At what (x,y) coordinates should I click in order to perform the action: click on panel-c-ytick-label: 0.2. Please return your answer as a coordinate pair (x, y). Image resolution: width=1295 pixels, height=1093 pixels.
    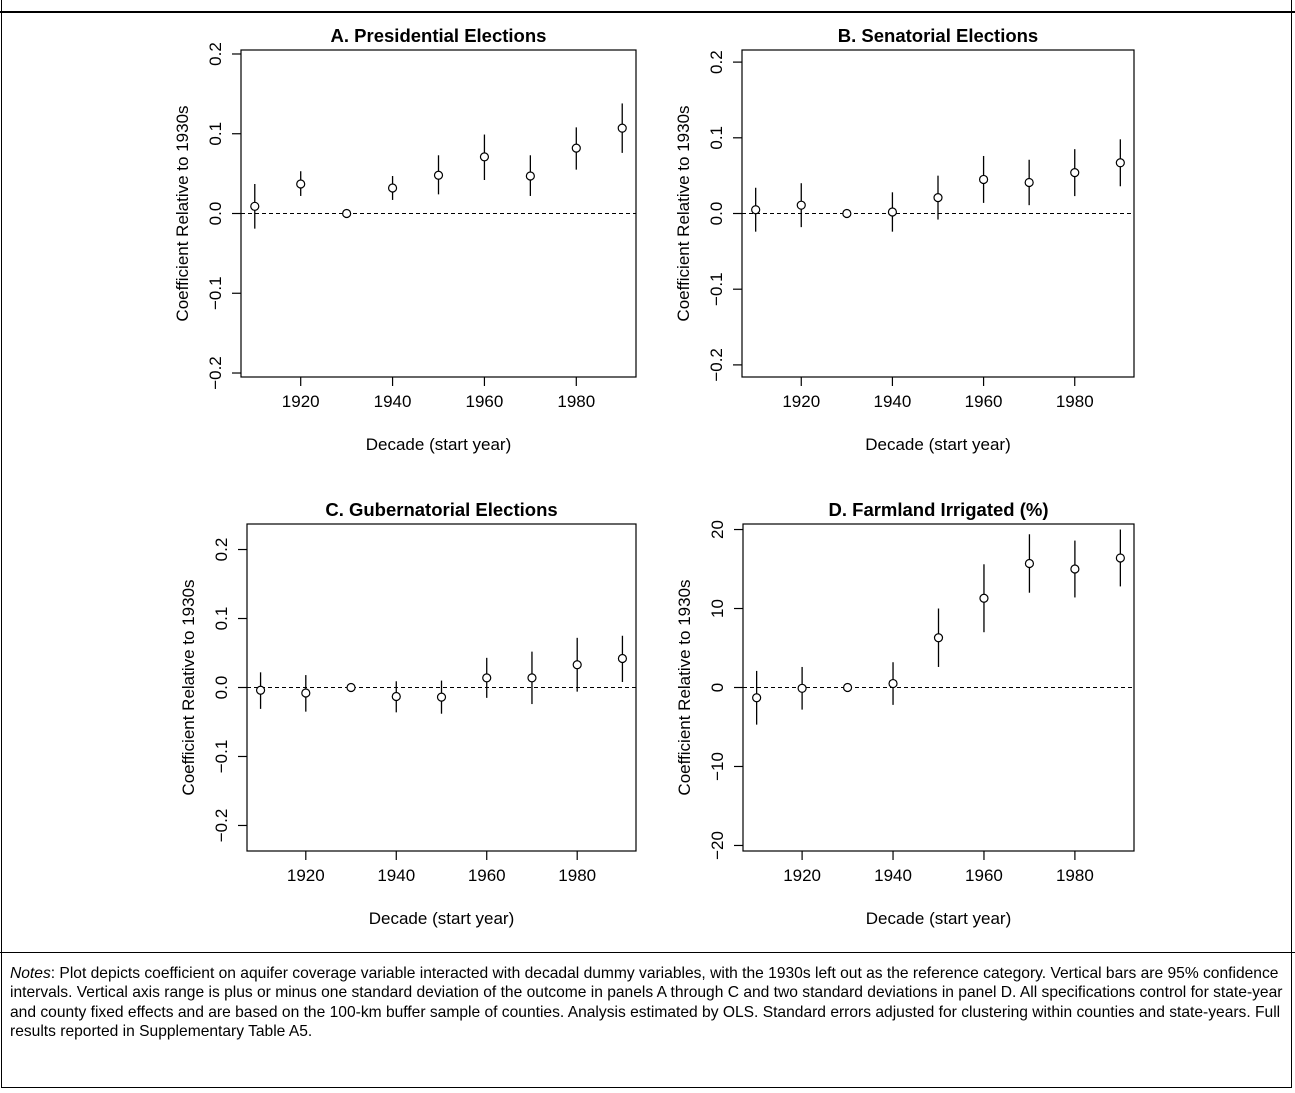
    Looking at the image, I should click on (221, 550).